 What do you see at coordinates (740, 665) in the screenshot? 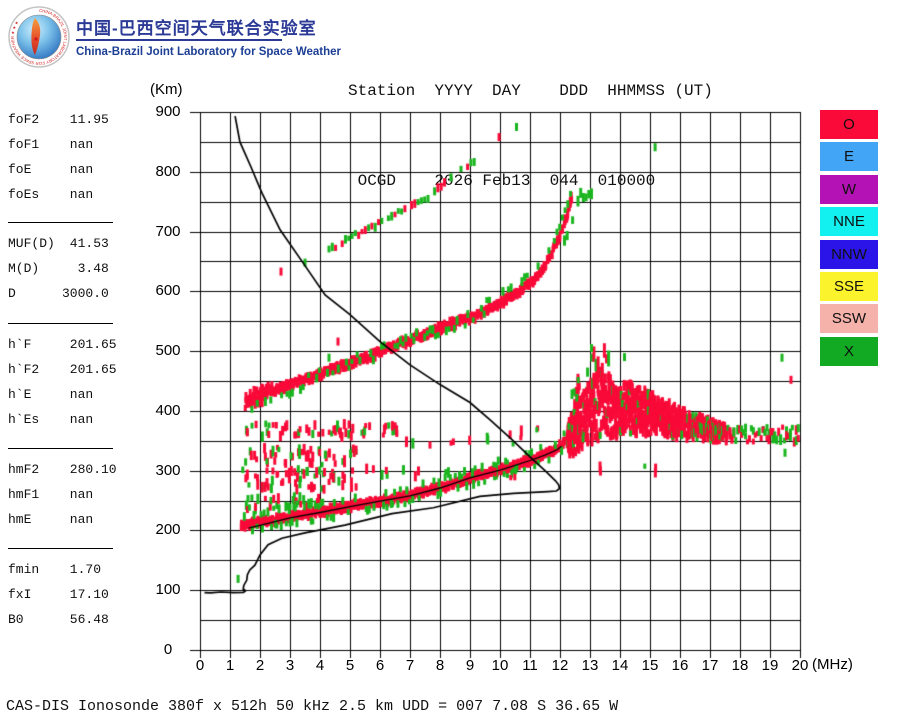
I see `x-tick-label-18: 18` at bounding box center [740, 665].